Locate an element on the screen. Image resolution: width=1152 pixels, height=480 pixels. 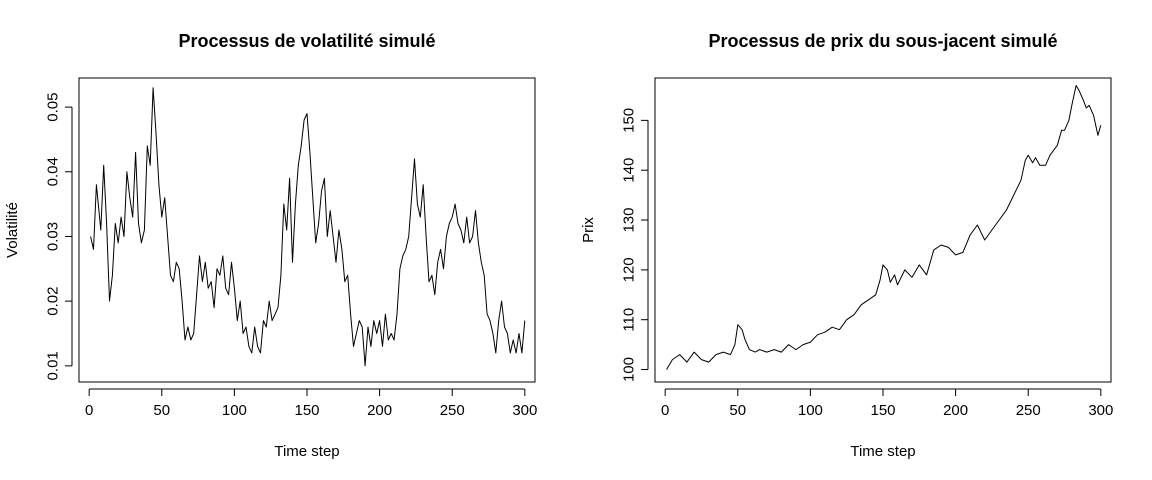
price-x-tick-label: 150 is located at coordinates (882, 410).